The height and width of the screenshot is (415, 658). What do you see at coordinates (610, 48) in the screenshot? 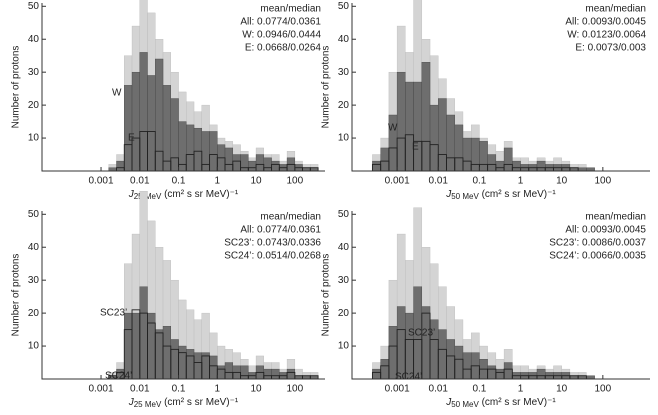
I see `annotation: E: 0.0073/0.003` at bounding box center [610, 48].